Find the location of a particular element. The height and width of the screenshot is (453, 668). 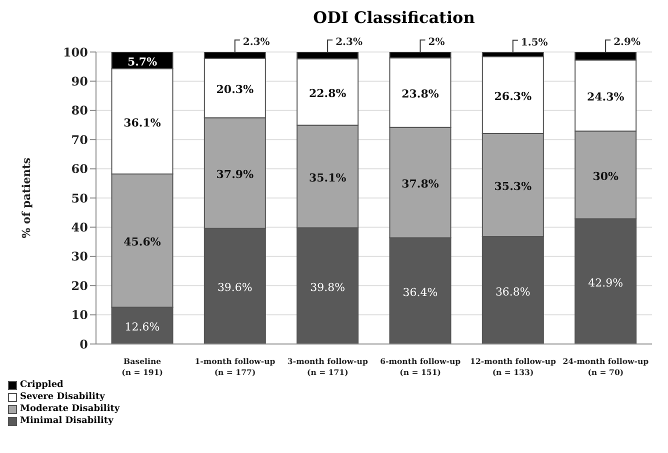

data-label: 20.3% is located at coordinates (235, 89).